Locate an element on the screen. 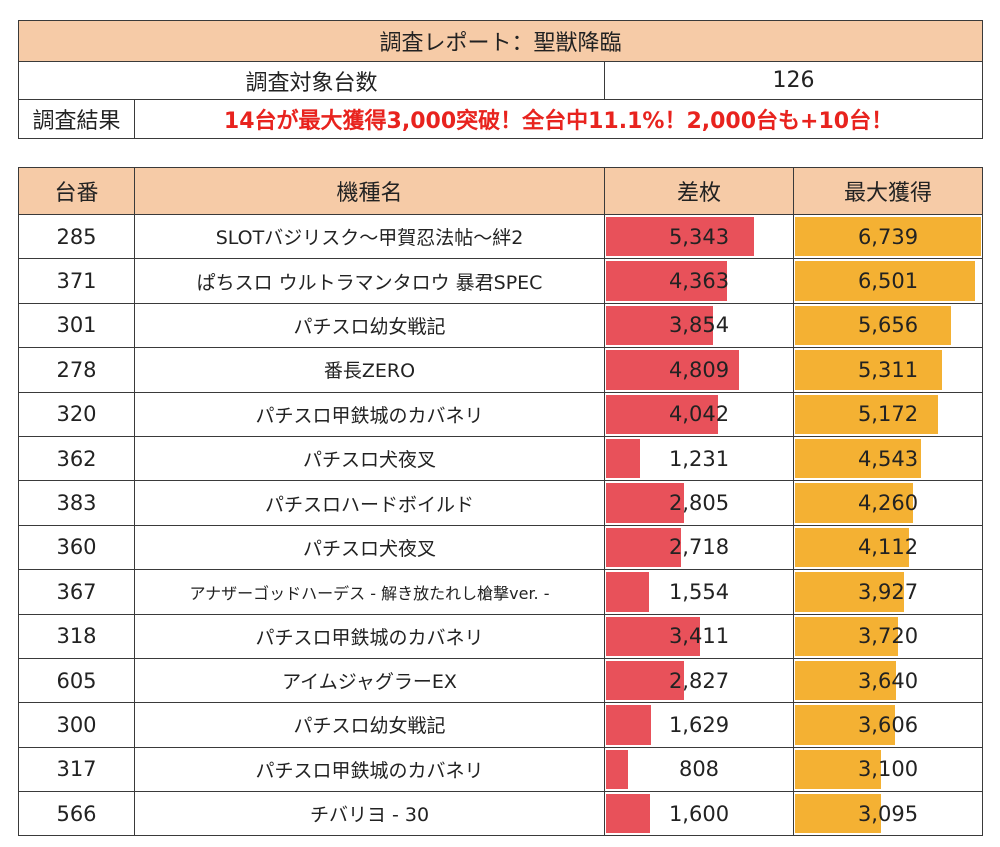  machine-name: パチスロハードボイルド is located at coordinates (369, 503).